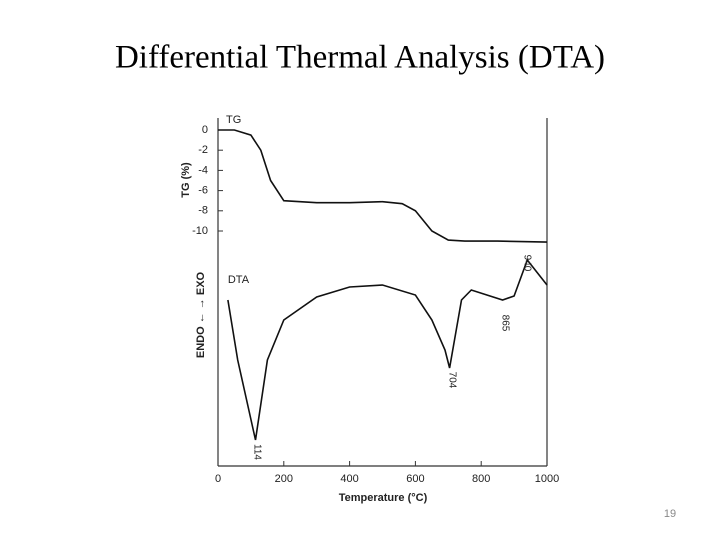 This screenshot has height=540, width=720. What do you see at coordinates (203, 211) in the screenshot?
I see `y-tick-label: -8` at bounding box center [203, 211].